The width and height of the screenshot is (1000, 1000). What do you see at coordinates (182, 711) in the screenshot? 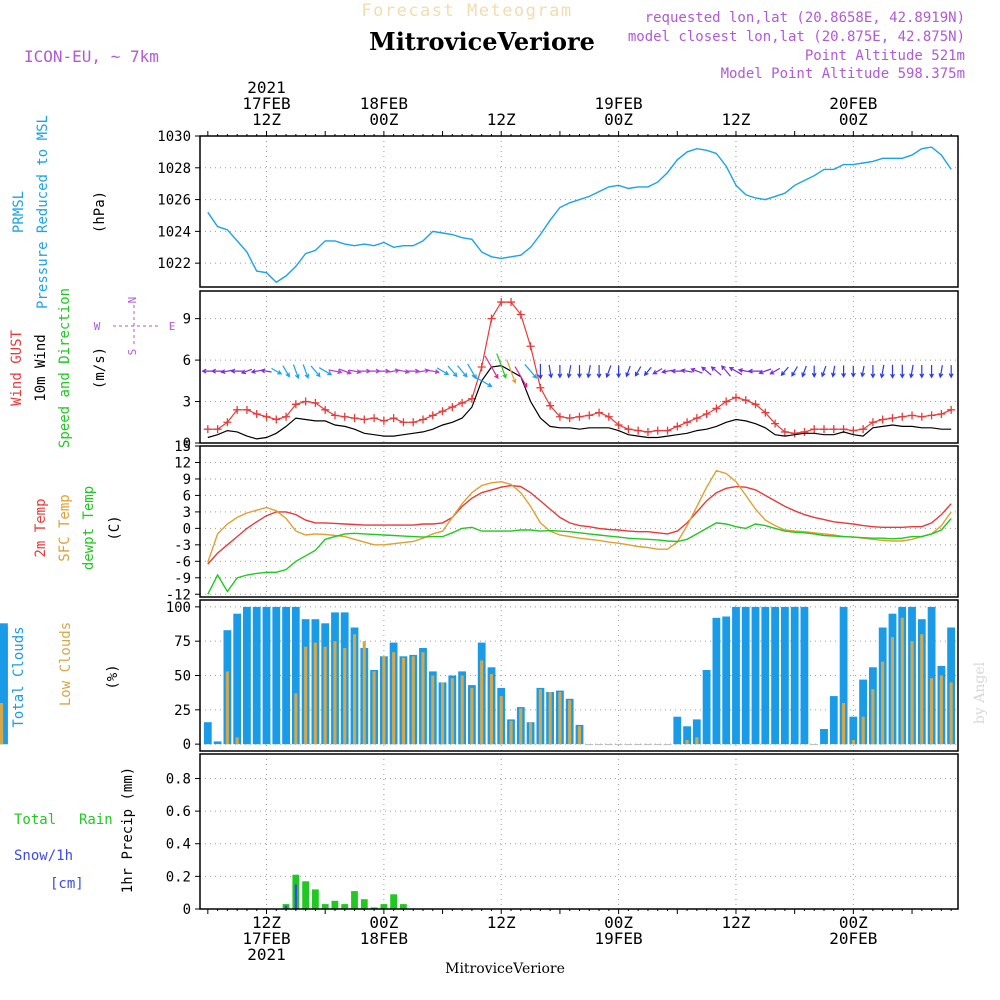
I see `y-tick-label: 25` at bounding box center [182, 711].